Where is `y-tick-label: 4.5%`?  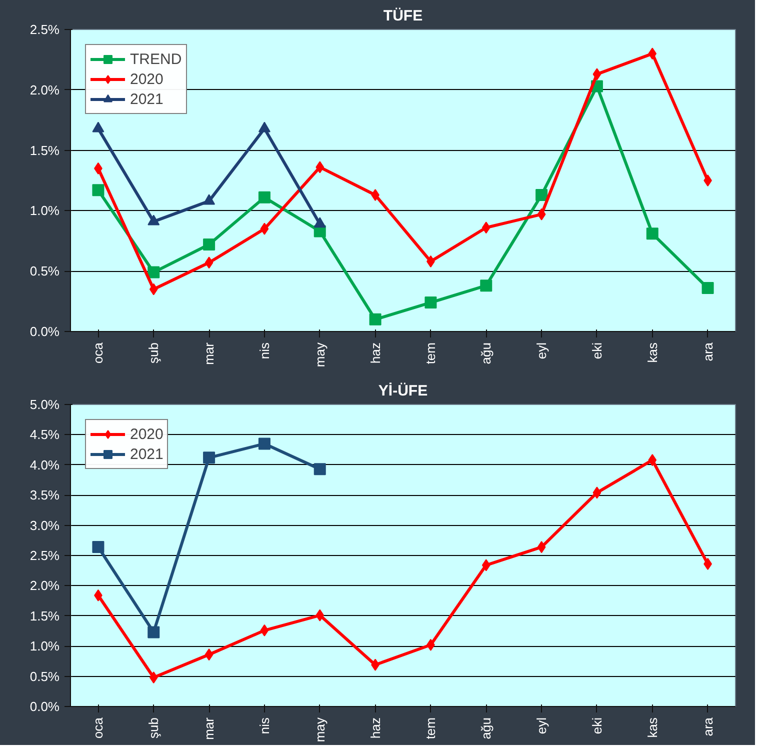
y-tick-label: 4.5% is located at coordinates (45, 434).